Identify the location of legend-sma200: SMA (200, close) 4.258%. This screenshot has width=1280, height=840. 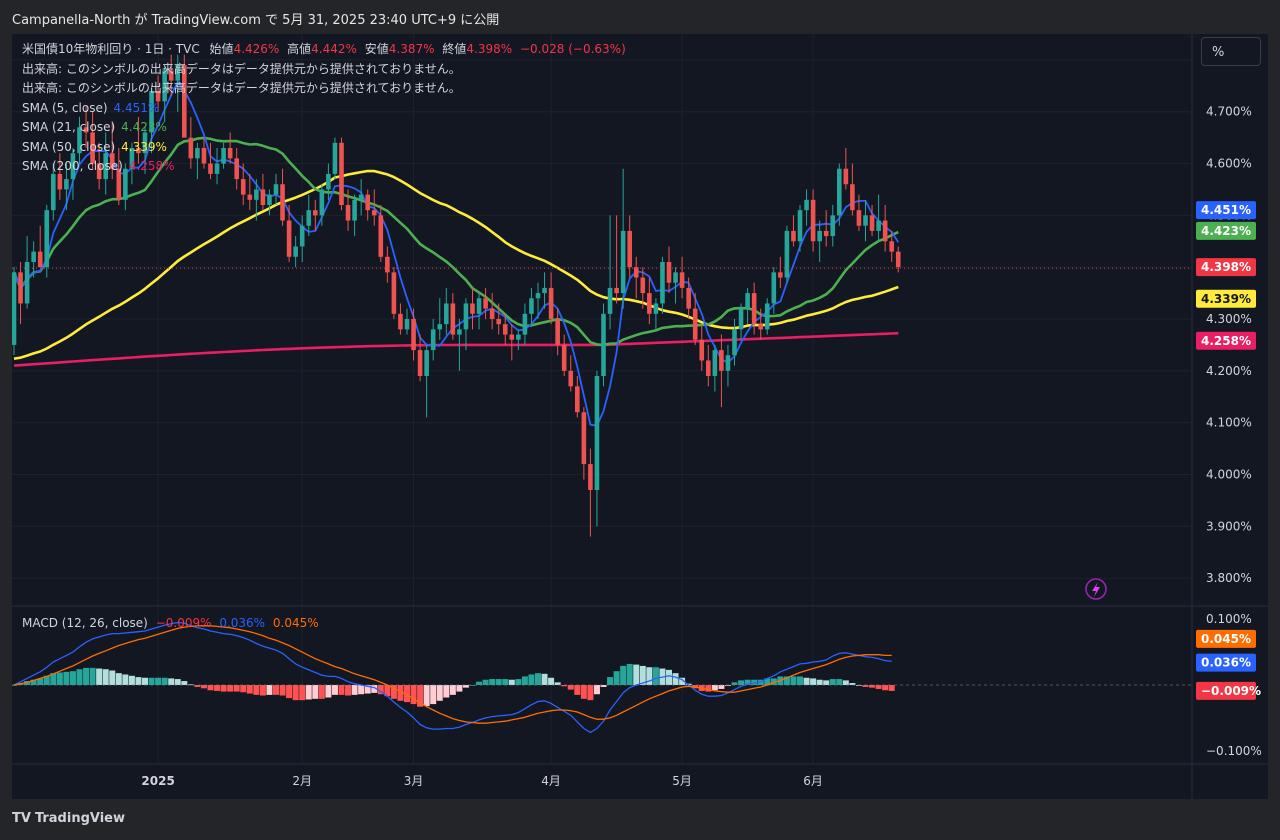
(324, 167).